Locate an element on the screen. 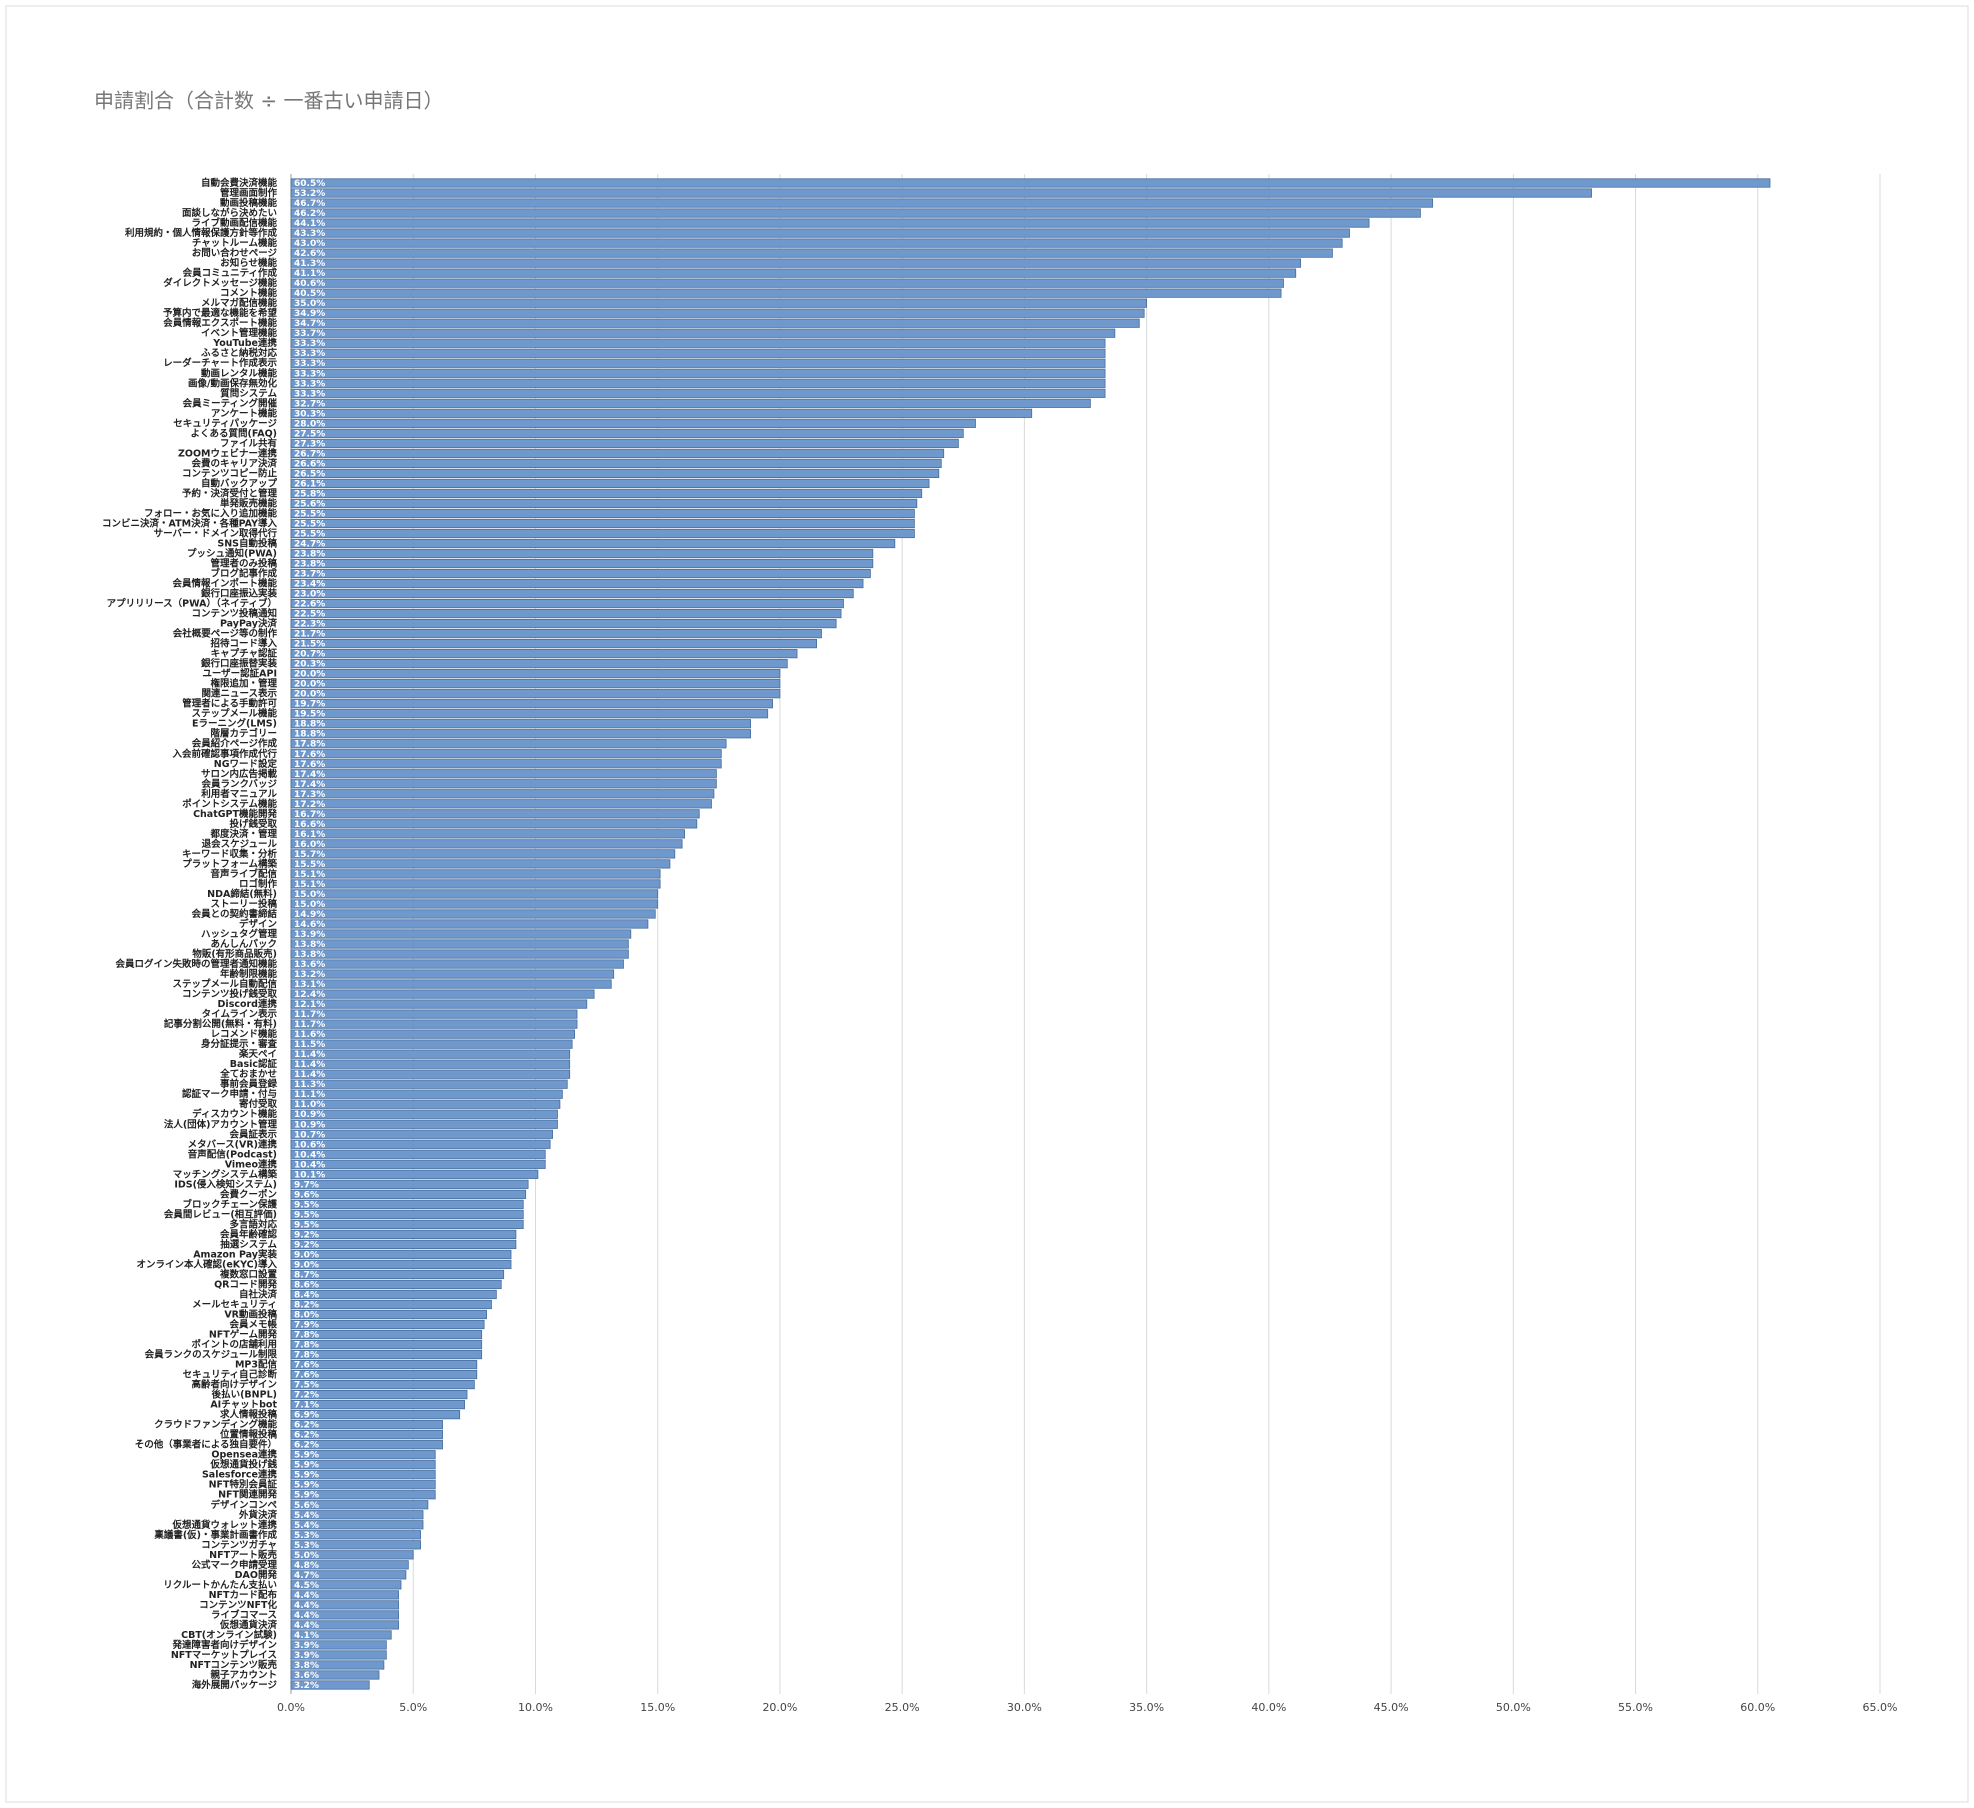  value-label: 25.6% is located at coordinates (309, 504).